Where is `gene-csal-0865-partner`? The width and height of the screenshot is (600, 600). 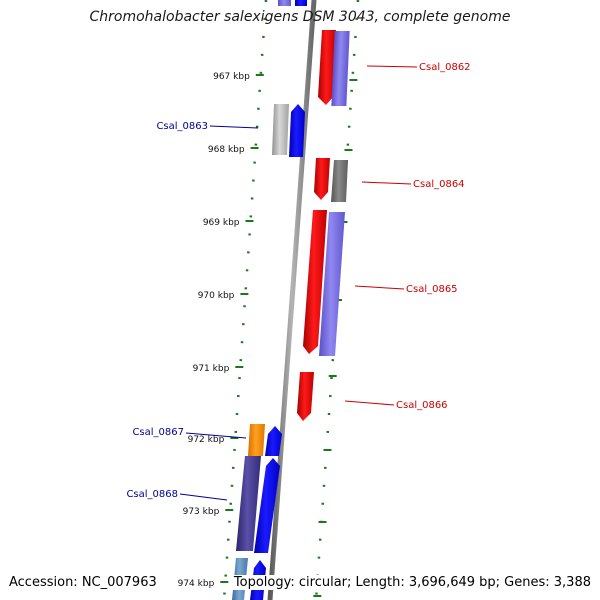
gene-csal-0865-partner is located at coordinates (332, 284).